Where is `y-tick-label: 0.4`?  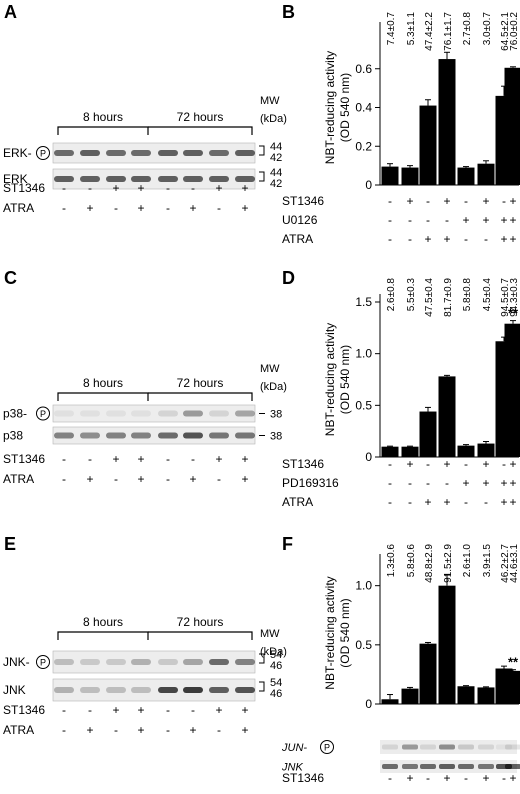
y-tick-label: 0.4 is located at coordinates (363, 108).